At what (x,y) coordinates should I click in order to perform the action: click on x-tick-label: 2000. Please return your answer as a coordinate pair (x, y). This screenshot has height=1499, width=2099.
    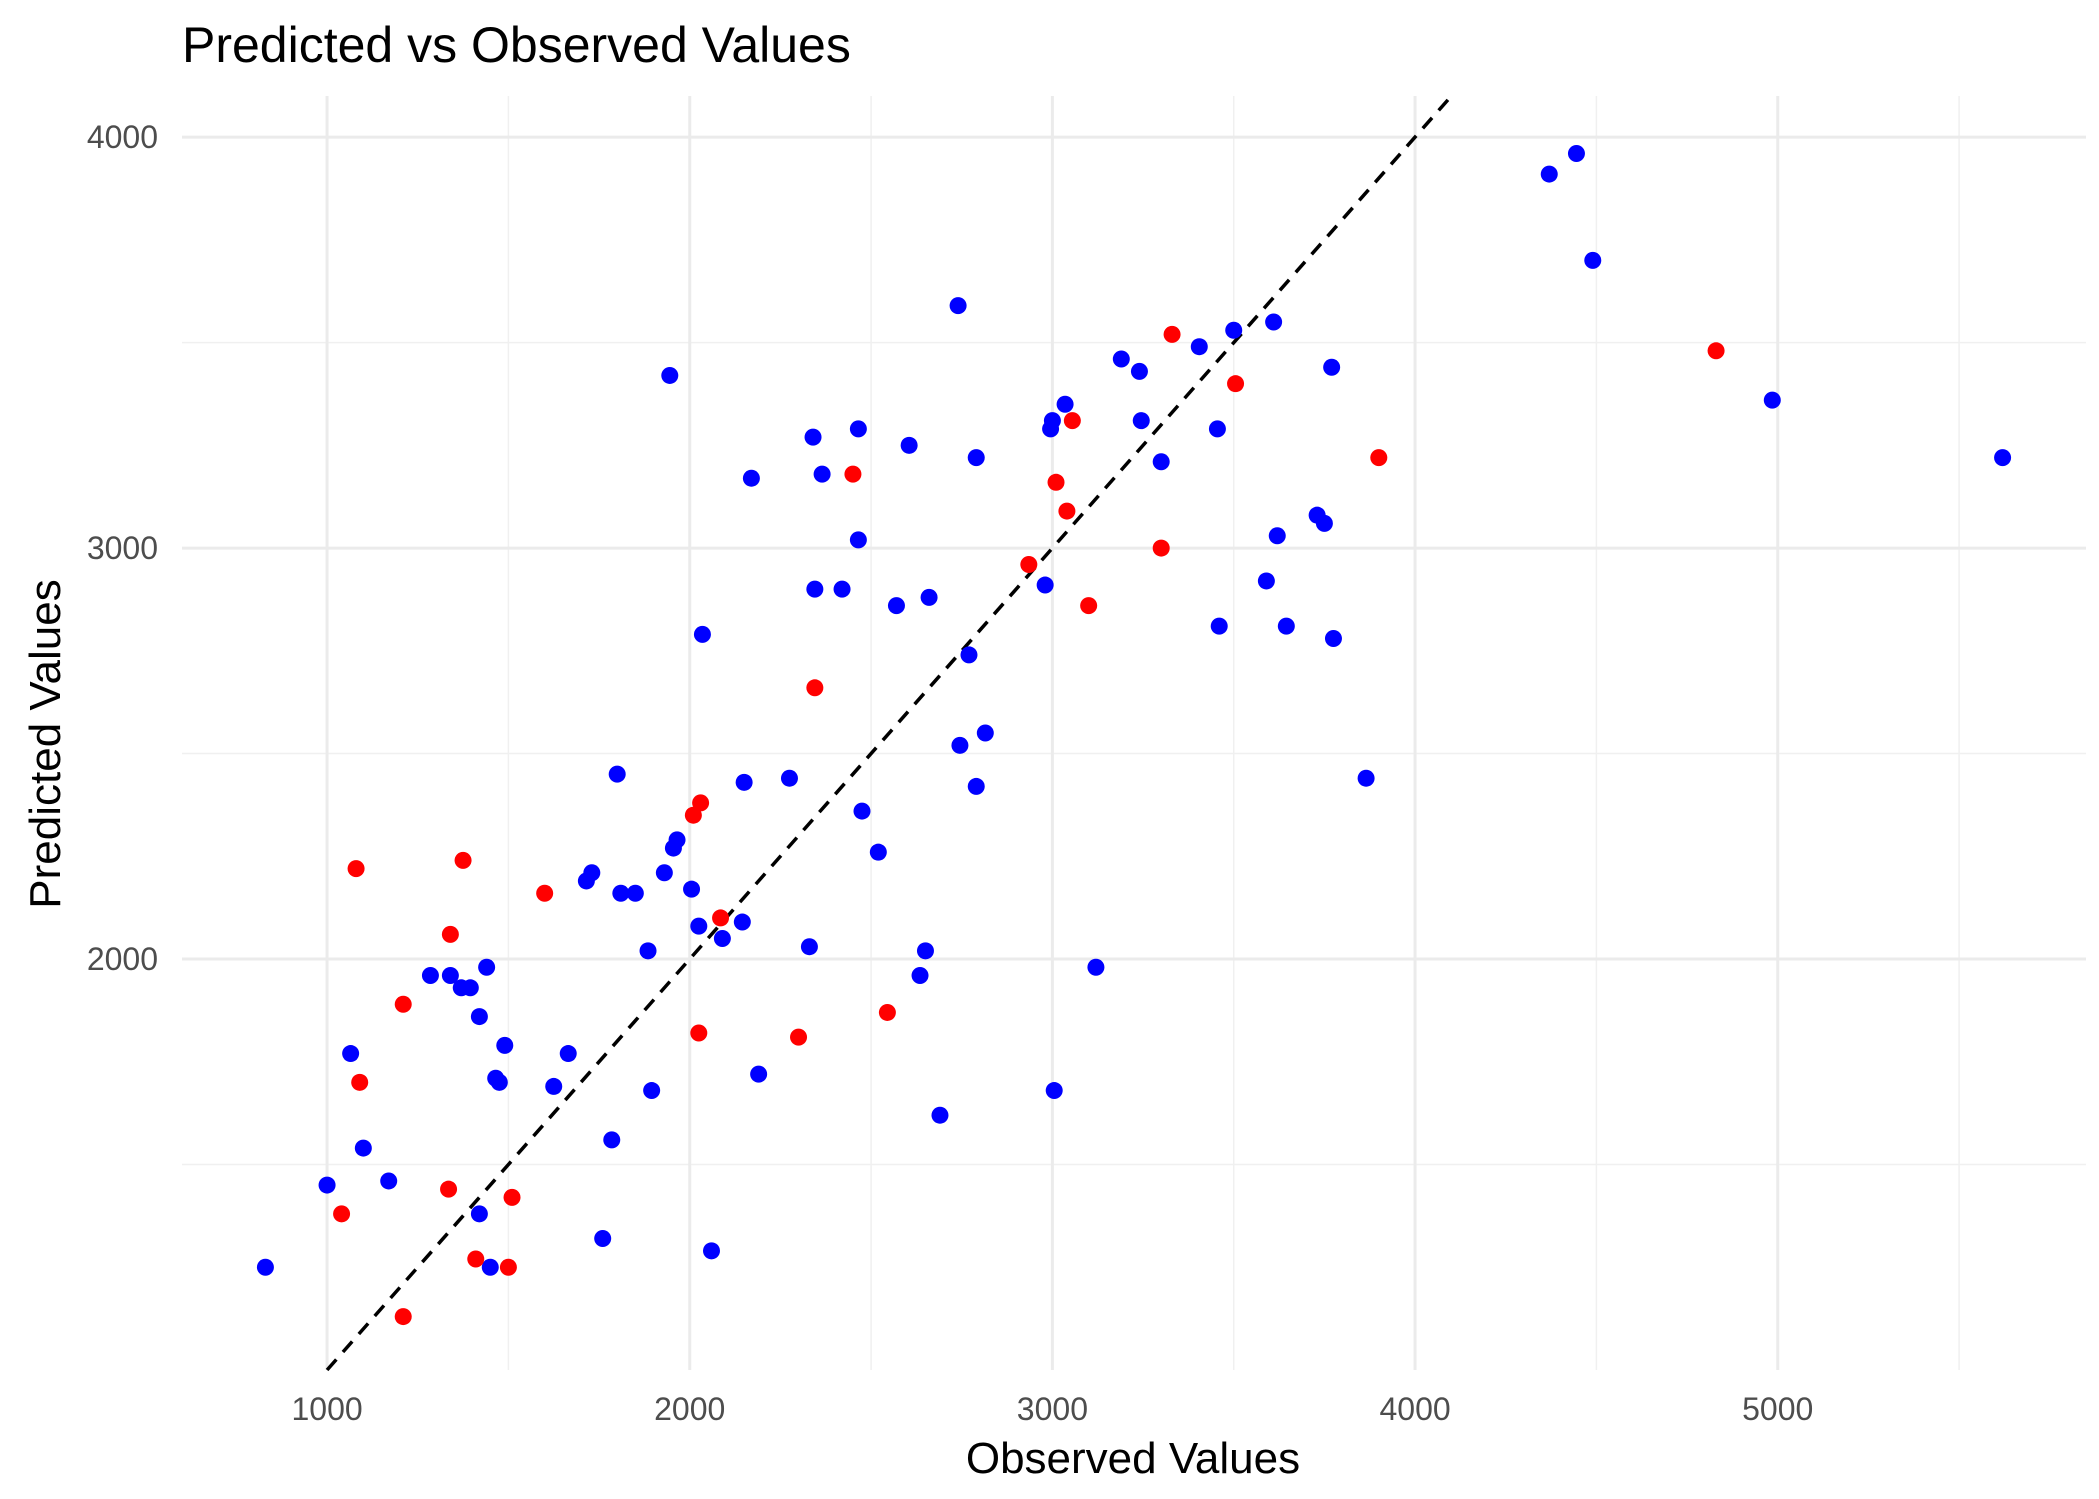
    Looking at the image, I should click on (689, 1409).